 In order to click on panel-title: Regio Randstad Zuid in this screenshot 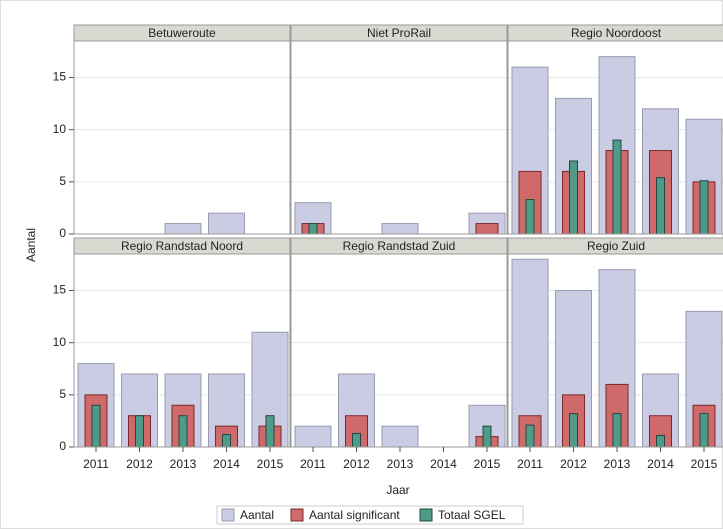, I will do `click(399, 246)`.